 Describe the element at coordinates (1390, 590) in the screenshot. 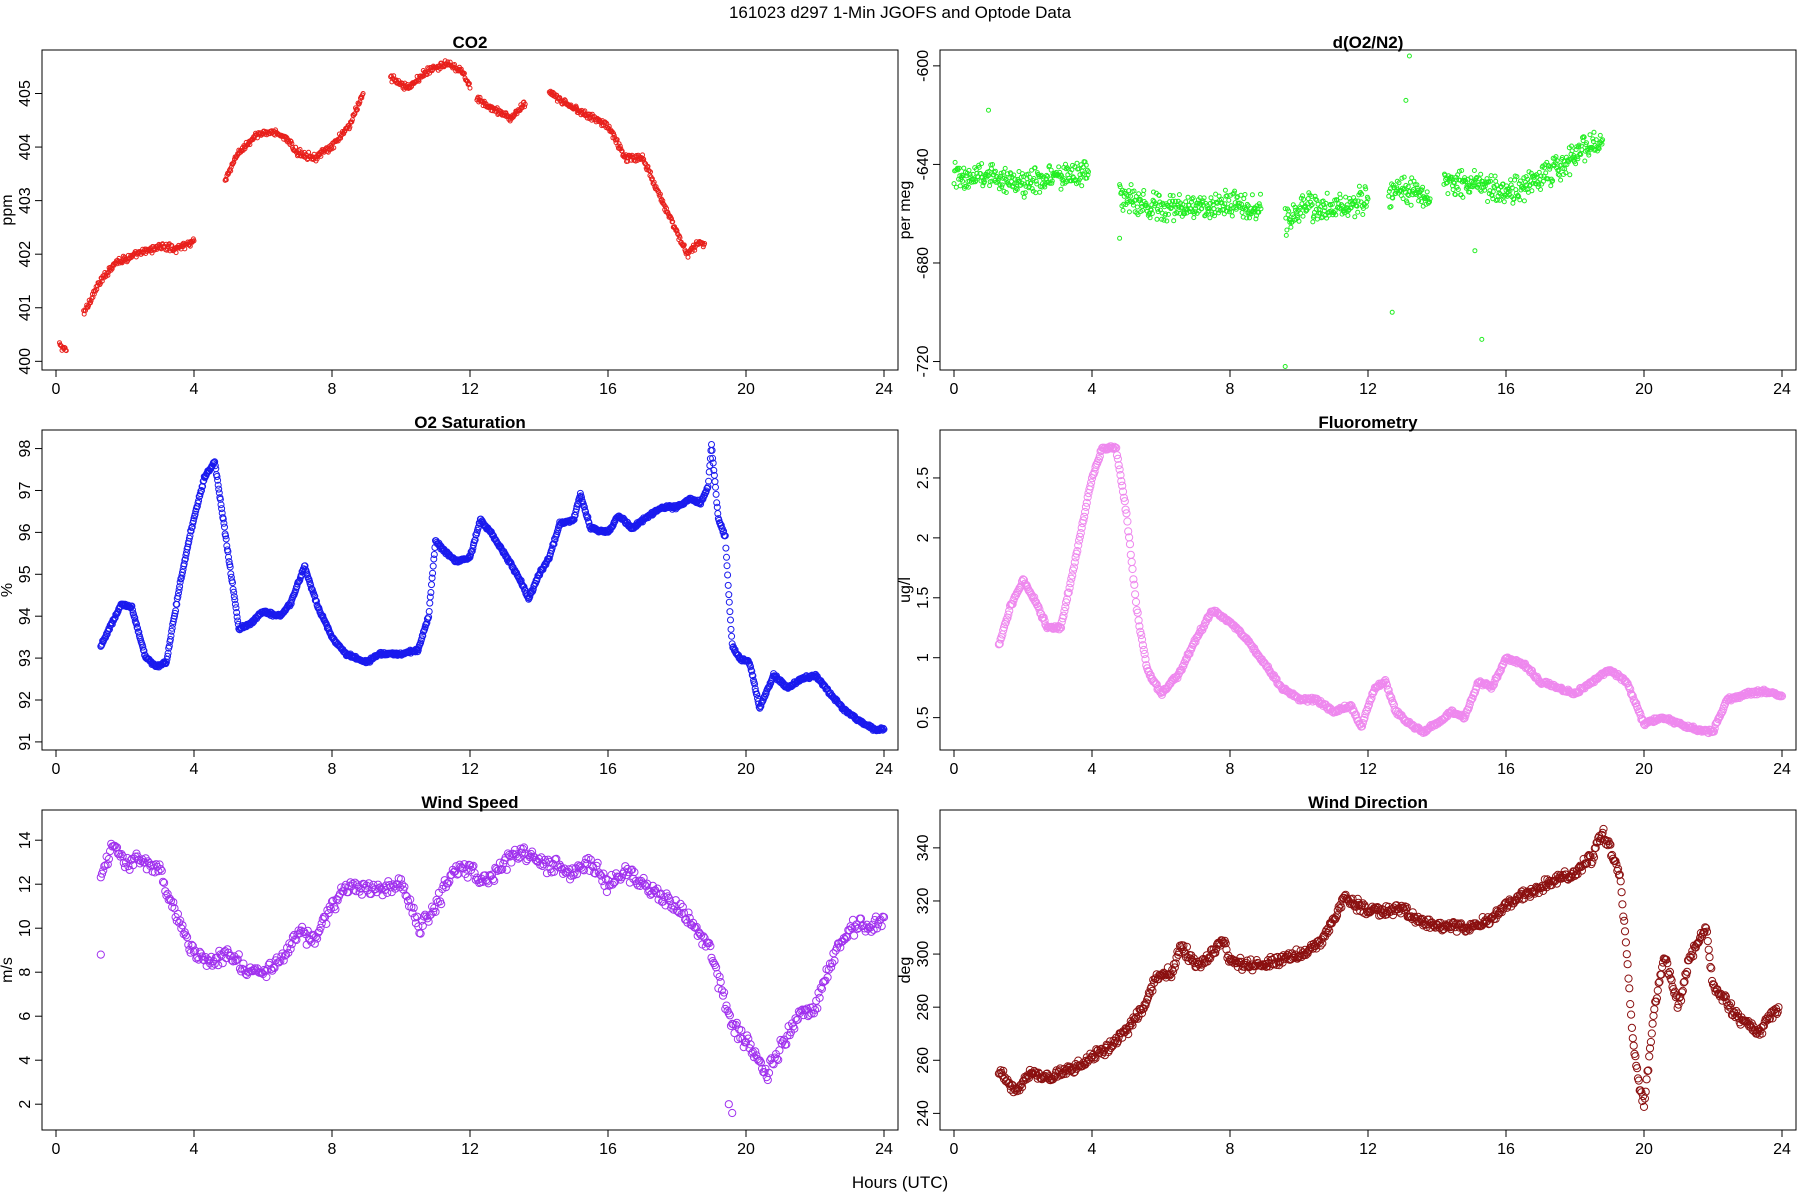

I see `data-series` at that location.